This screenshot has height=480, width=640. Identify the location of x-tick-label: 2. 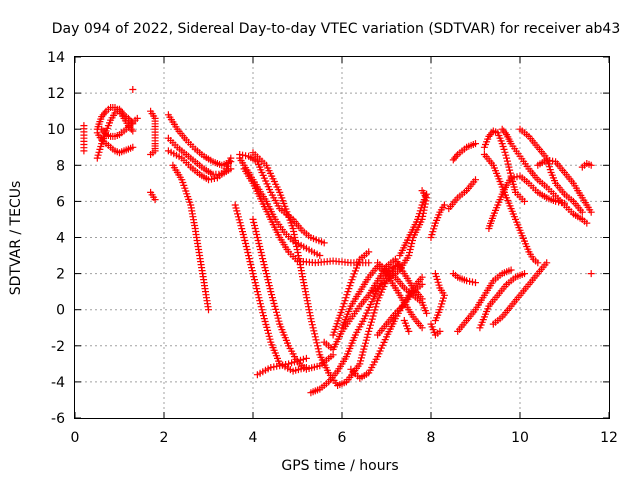
(164, 438).